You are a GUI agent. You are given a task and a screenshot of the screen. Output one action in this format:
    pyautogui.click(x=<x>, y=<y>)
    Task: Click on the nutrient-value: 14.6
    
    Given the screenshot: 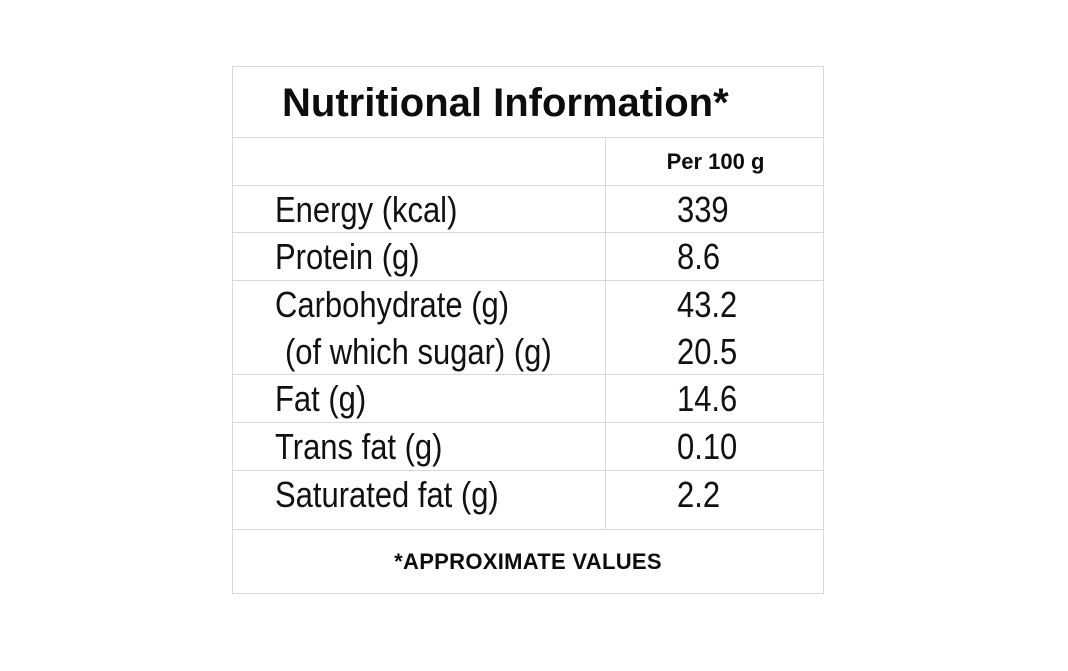 What is the action you would take?
    pyautogui.click(x=707, y=398)
    